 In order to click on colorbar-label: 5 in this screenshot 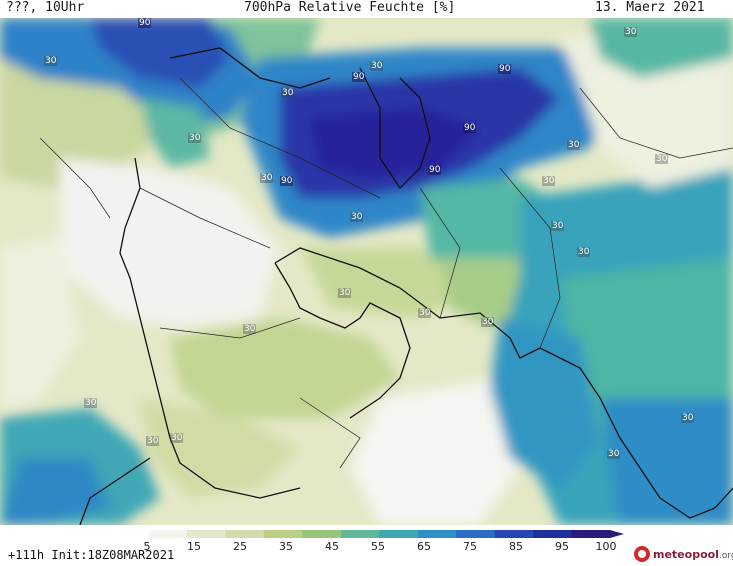, I will do `click(147, 546)`.